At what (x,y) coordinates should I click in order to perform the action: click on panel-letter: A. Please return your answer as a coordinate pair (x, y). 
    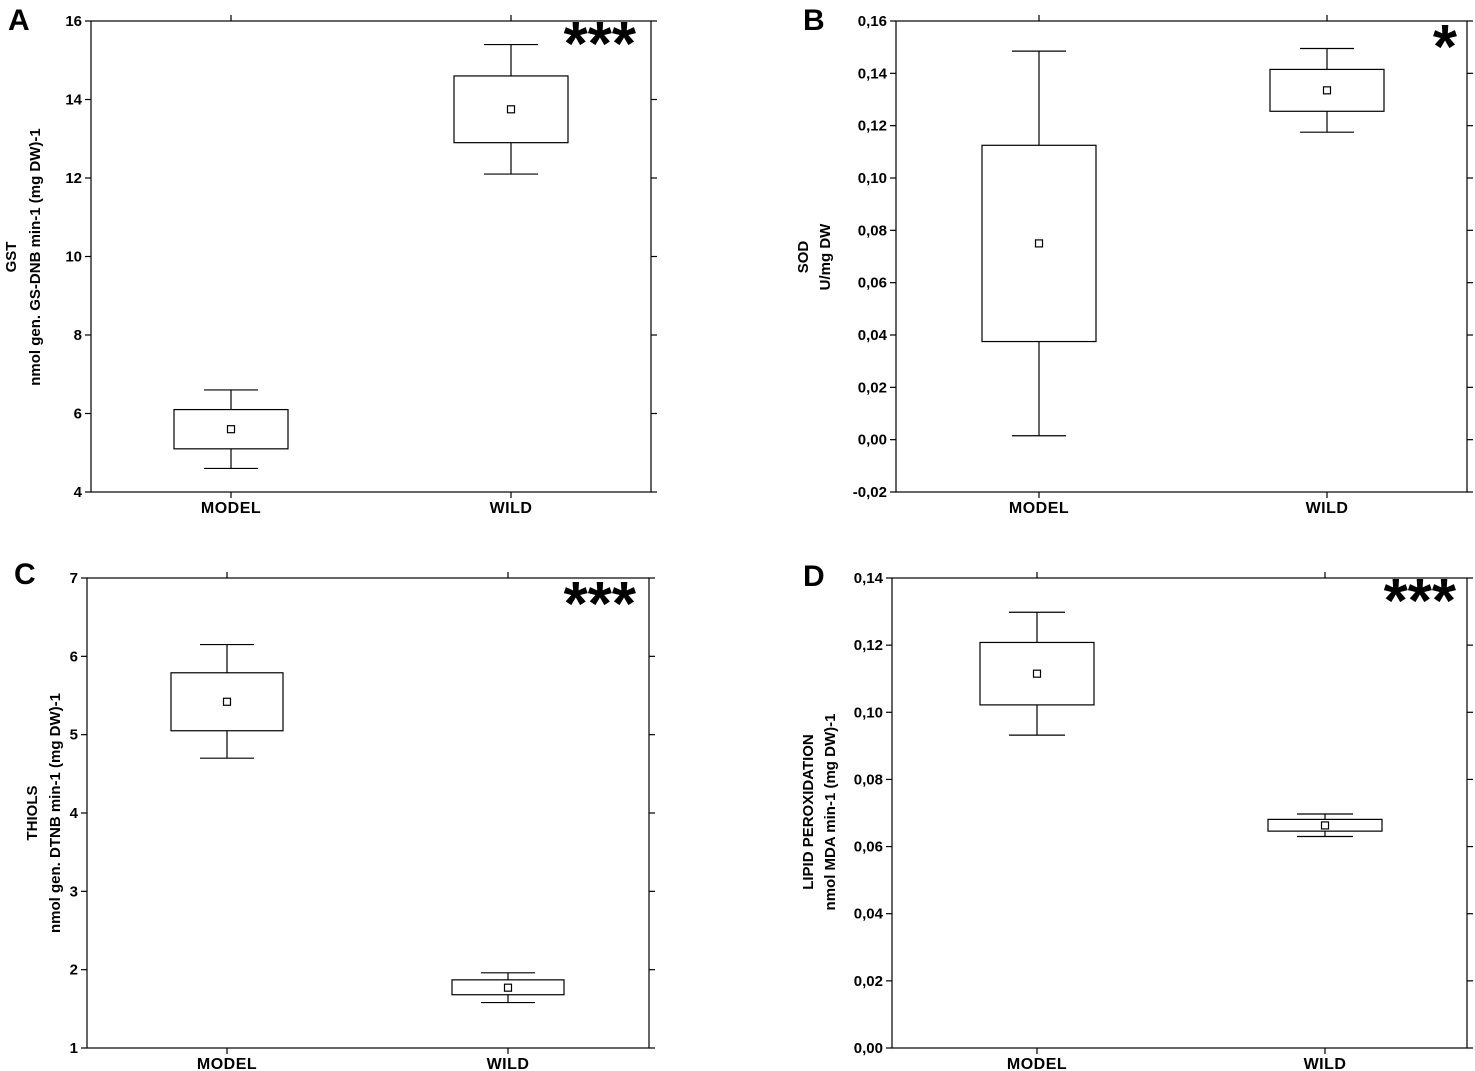
    Looking at the image, I should click on (19, 20).